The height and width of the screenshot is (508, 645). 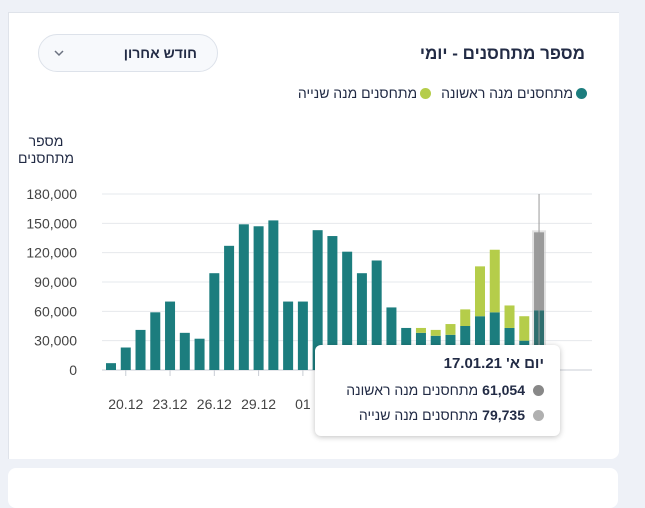 What do you see at coordinates (46, 149) in the screenshot?
I see `y-axis-label: מספר מתחסנים` at bounding box center [46, 149].